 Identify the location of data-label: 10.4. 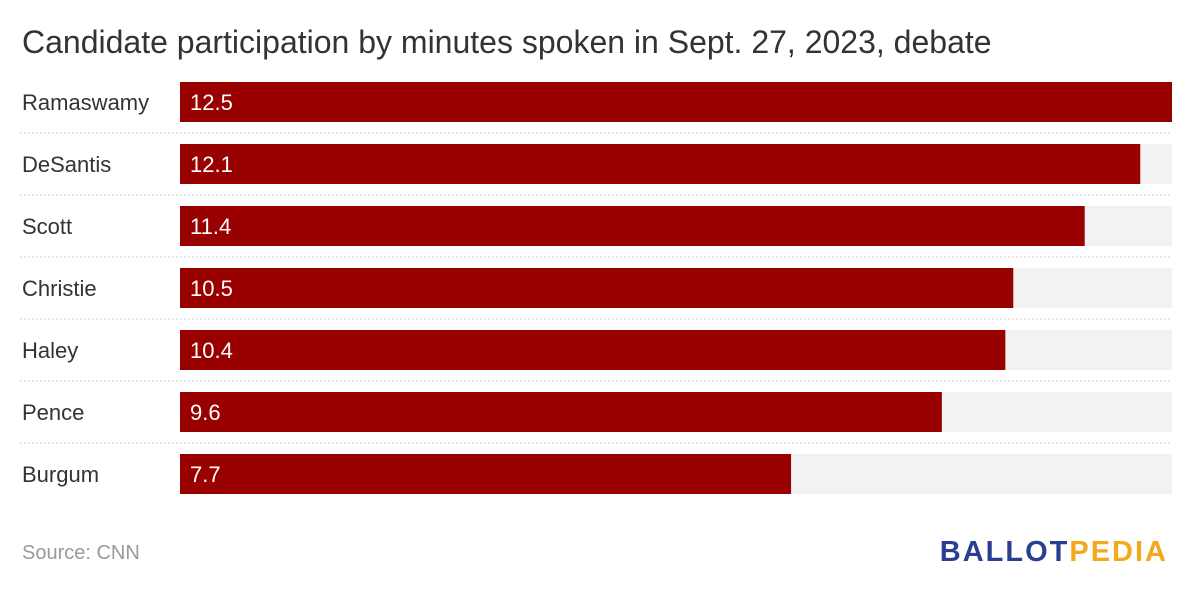
(211, 350).